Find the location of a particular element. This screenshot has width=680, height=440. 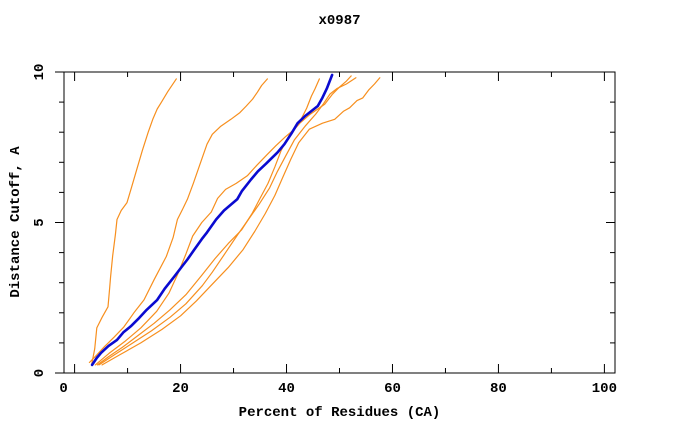

x-tick-label: 20 is located at coordinates (180, 389).